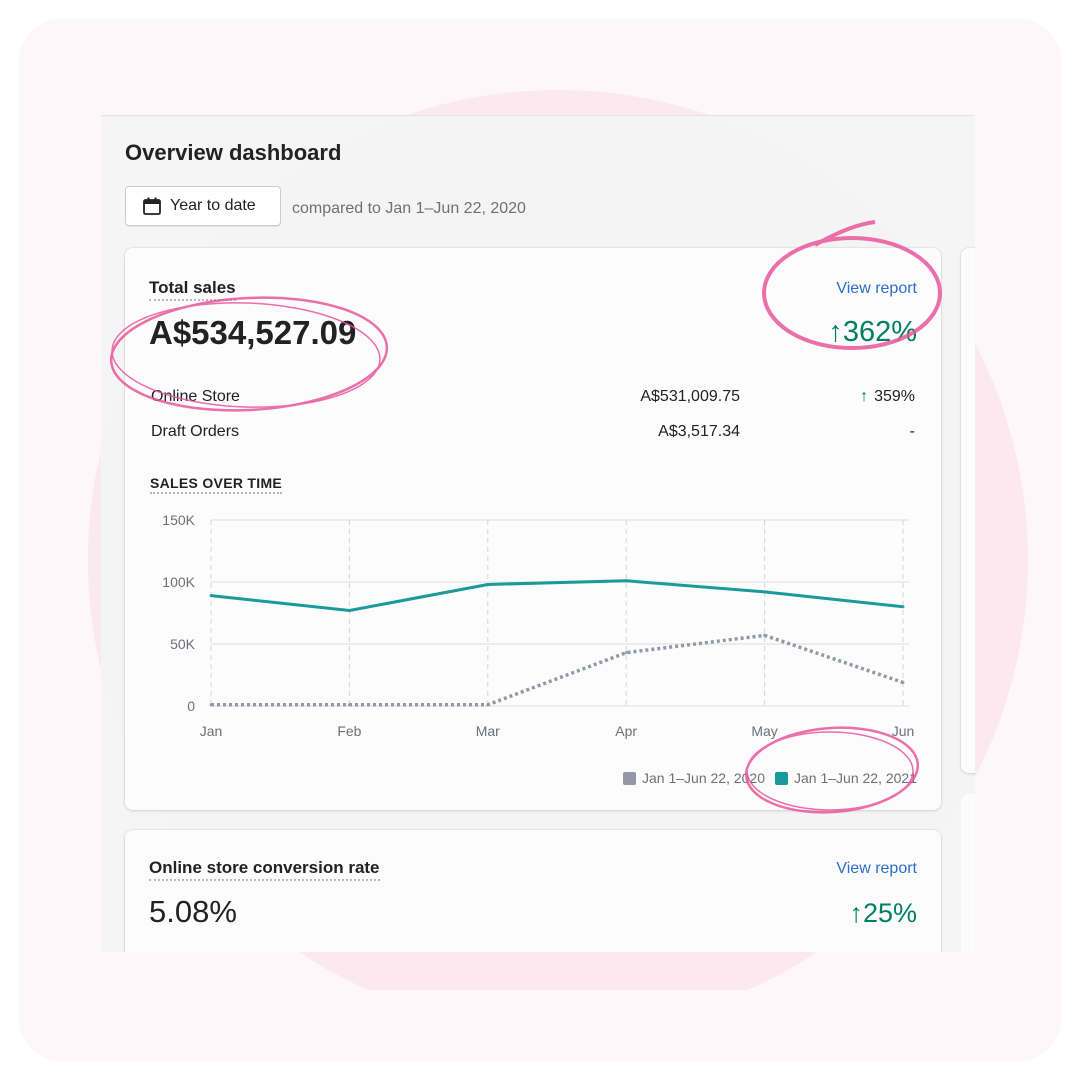  Describe the element at coordinates (557, 596) in the screenshot. I see `series-line-current` at that location.